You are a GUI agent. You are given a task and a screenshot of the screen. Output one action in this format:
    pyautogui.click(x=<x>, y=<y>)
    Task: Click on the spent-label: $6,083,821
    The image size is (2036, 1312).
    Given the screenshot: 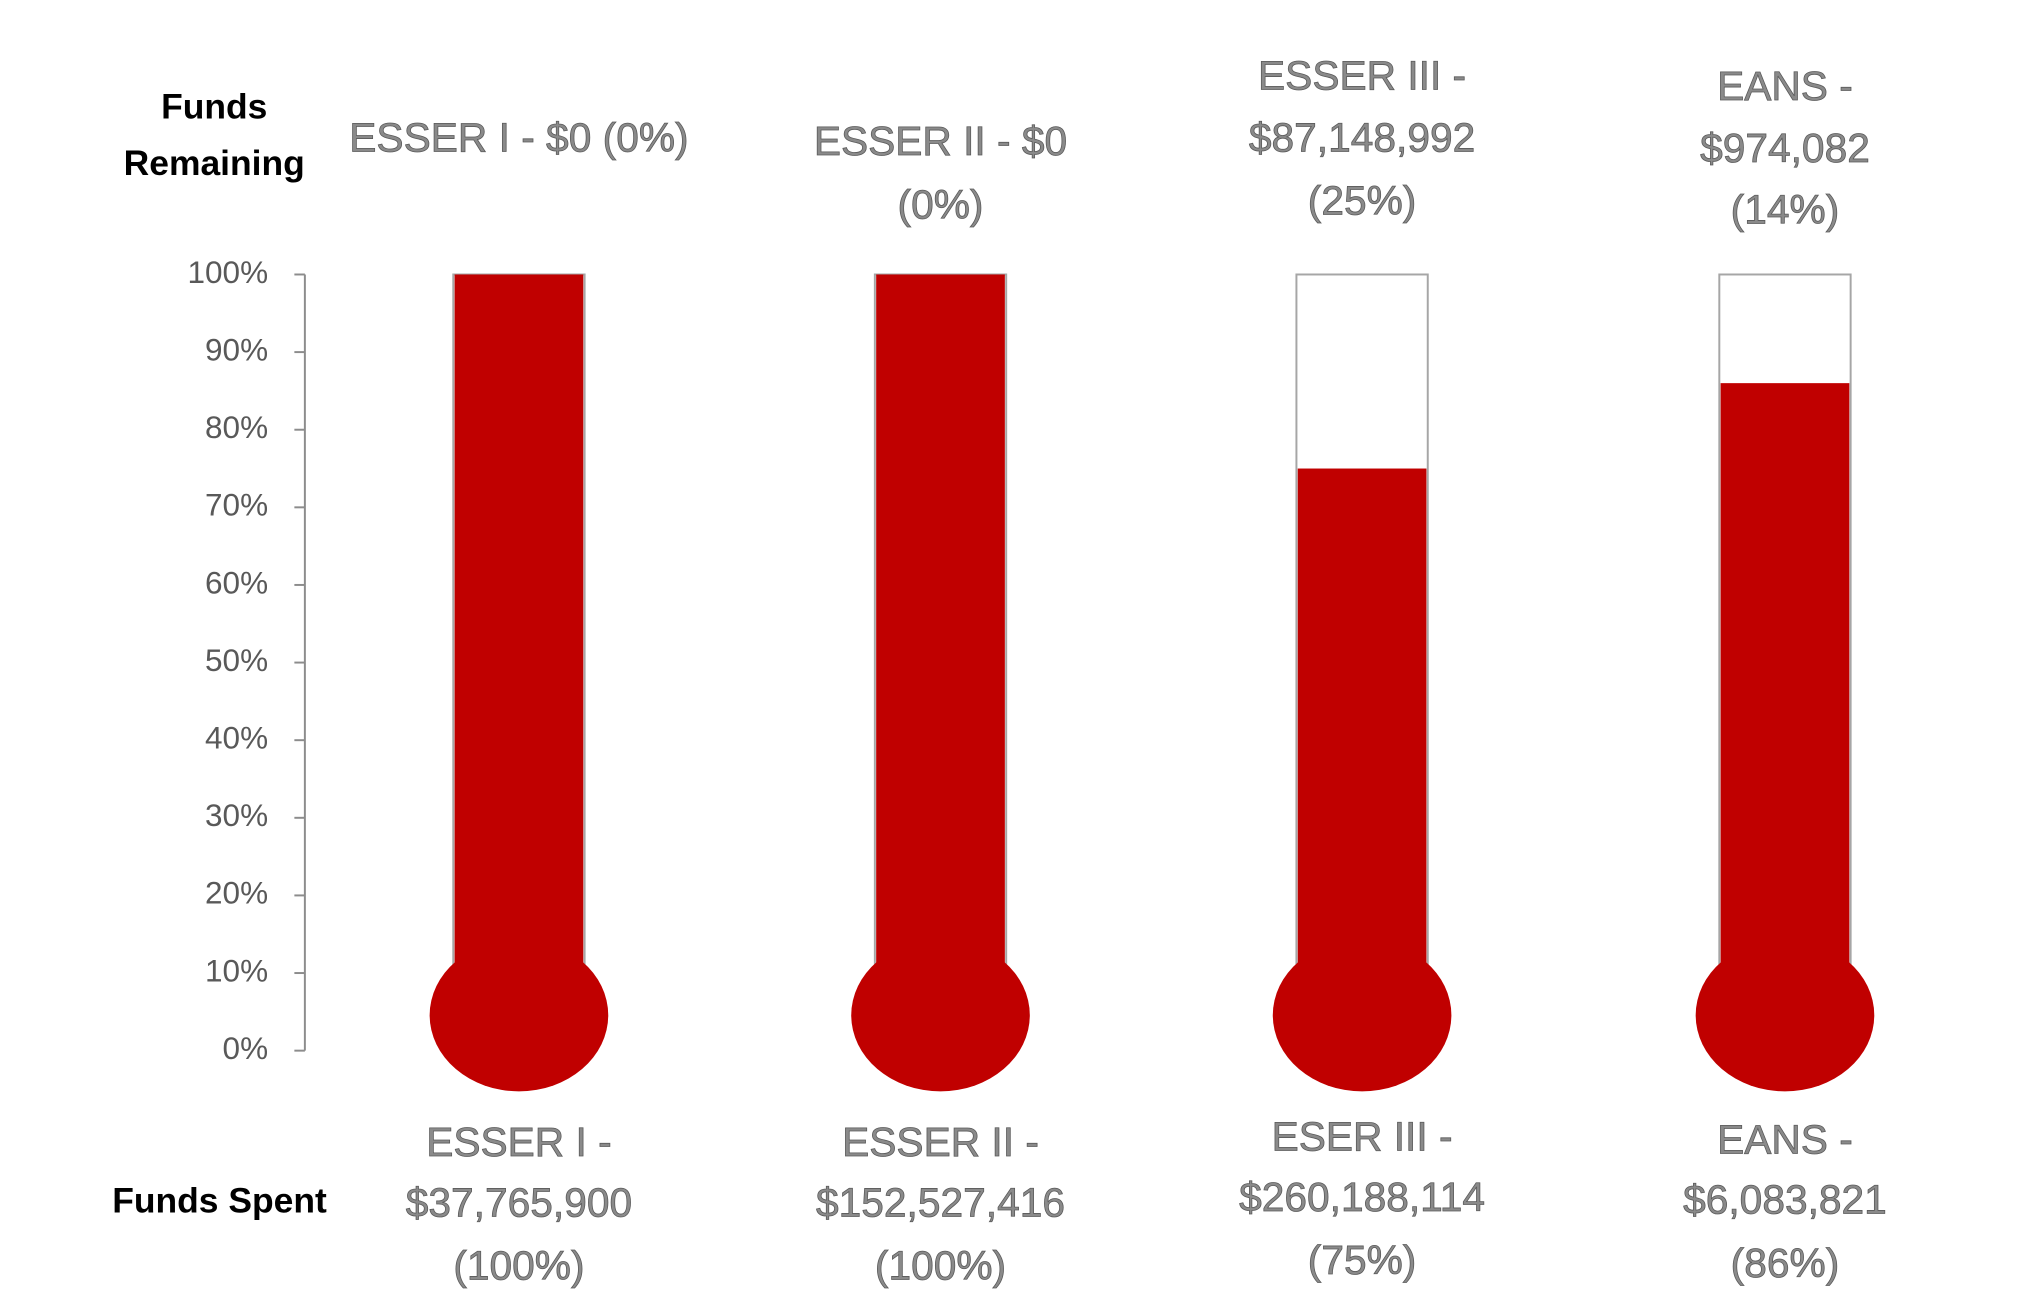 What is the action you would take?
    pyautogui.click(x=1785, y=1200)
    